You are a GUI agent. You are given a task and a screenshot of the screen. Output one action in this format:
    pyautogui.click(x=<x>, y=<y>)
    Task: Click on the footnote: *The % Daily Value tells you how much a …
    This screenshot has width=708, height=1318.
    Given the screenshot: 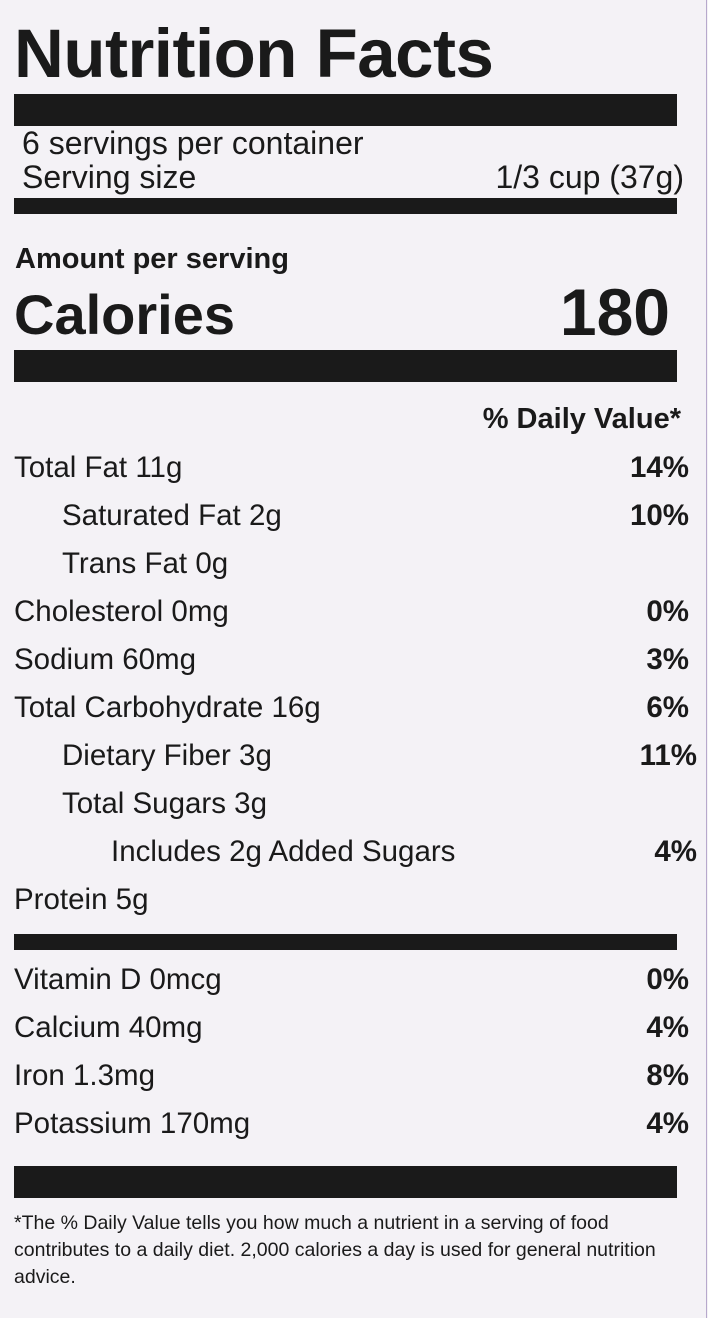 What is the action you would take?
    pyautogui.click(x=335, y=1250)
    